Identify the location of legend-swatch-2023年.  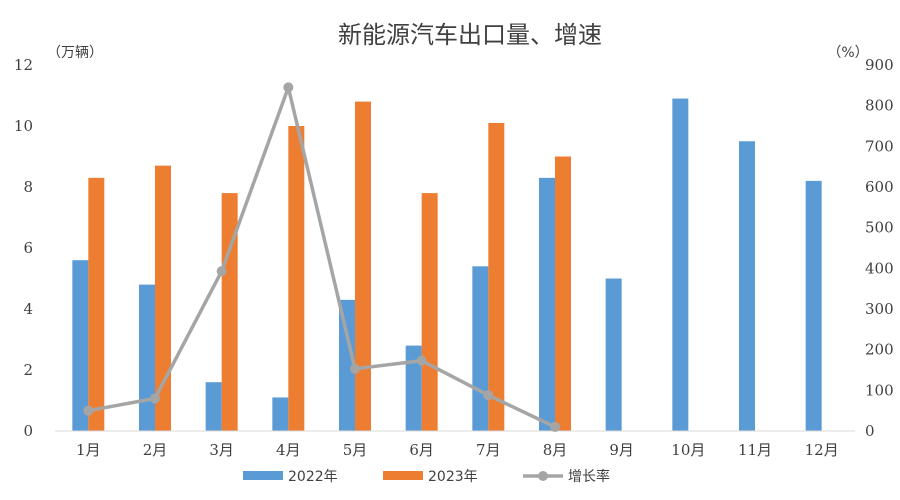
(403, 475).